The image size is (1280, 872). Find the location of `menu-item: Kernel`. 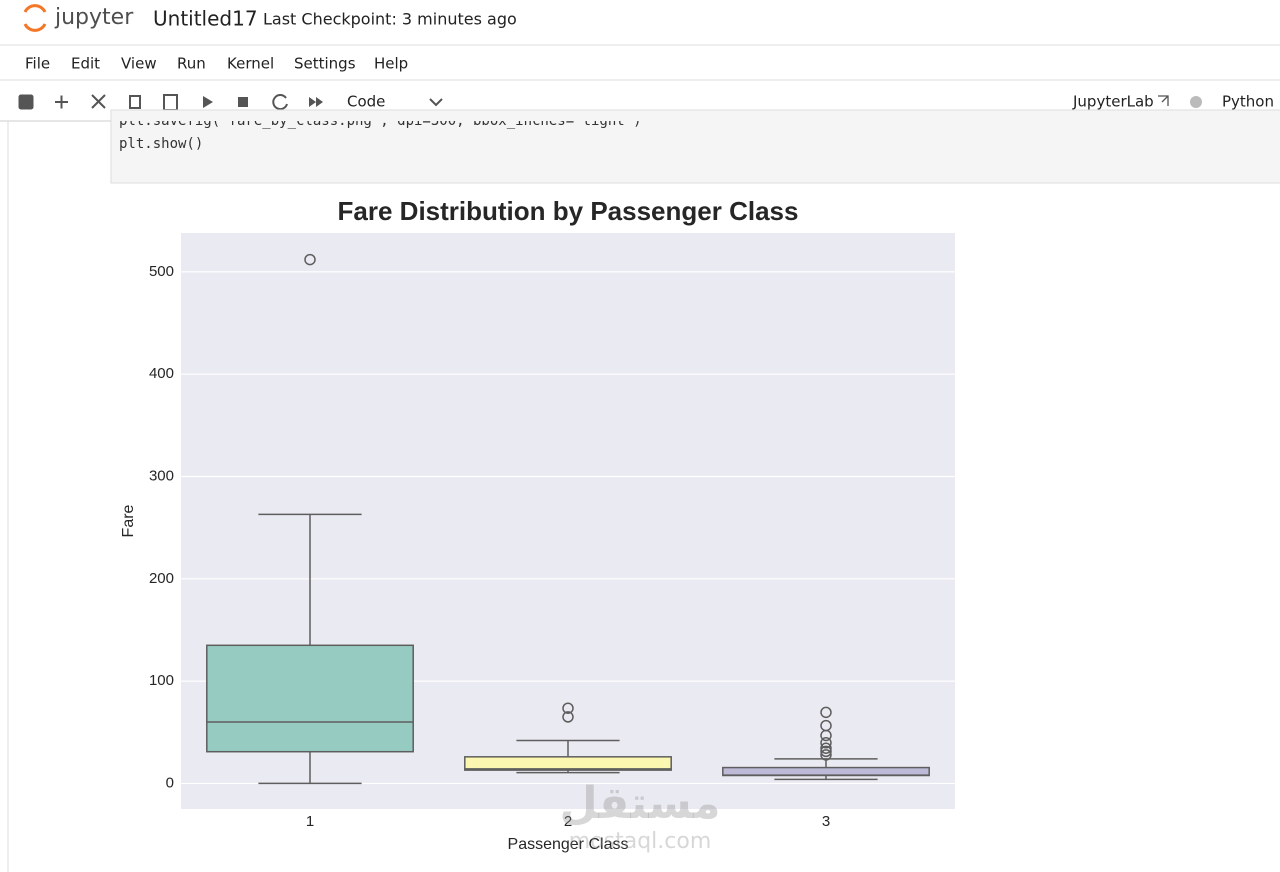

menu-item: Kernel is located at coordinates (250, 64).